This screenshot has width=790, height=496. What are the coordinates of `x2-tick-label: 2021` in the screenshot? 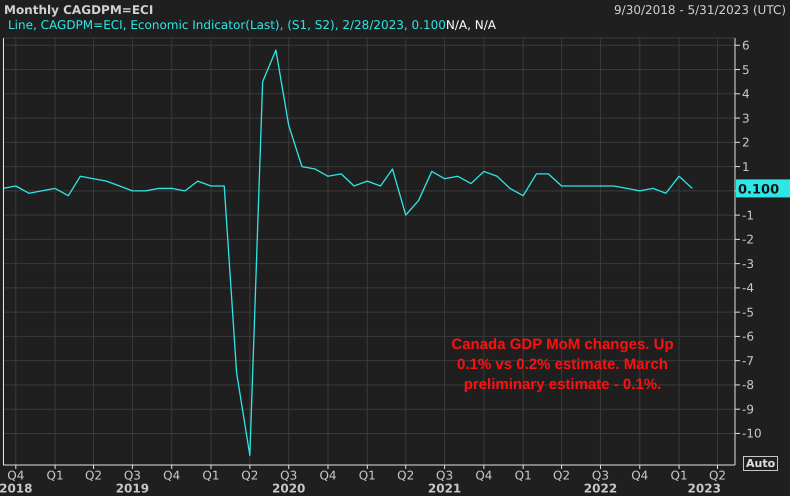 It's located at (445, 489).